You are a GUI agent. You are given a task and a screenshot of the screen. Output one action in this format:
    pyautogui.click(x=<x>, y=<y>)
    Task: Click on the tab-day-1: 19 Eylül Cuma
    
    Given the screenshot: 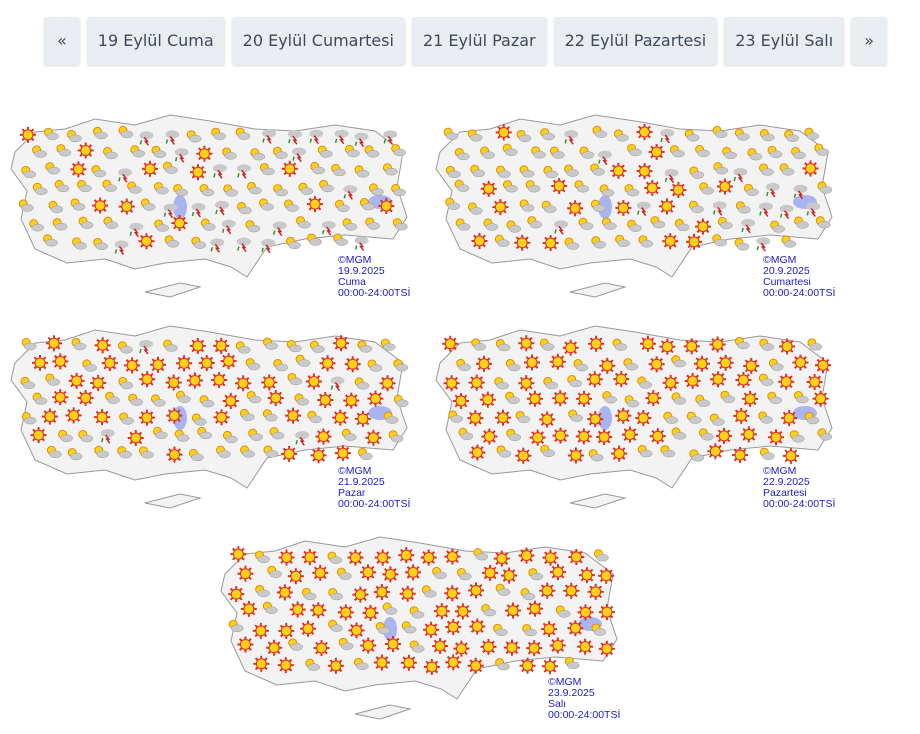 What is the action you would take?
    pyautogui.click(x=155, y=41)
    